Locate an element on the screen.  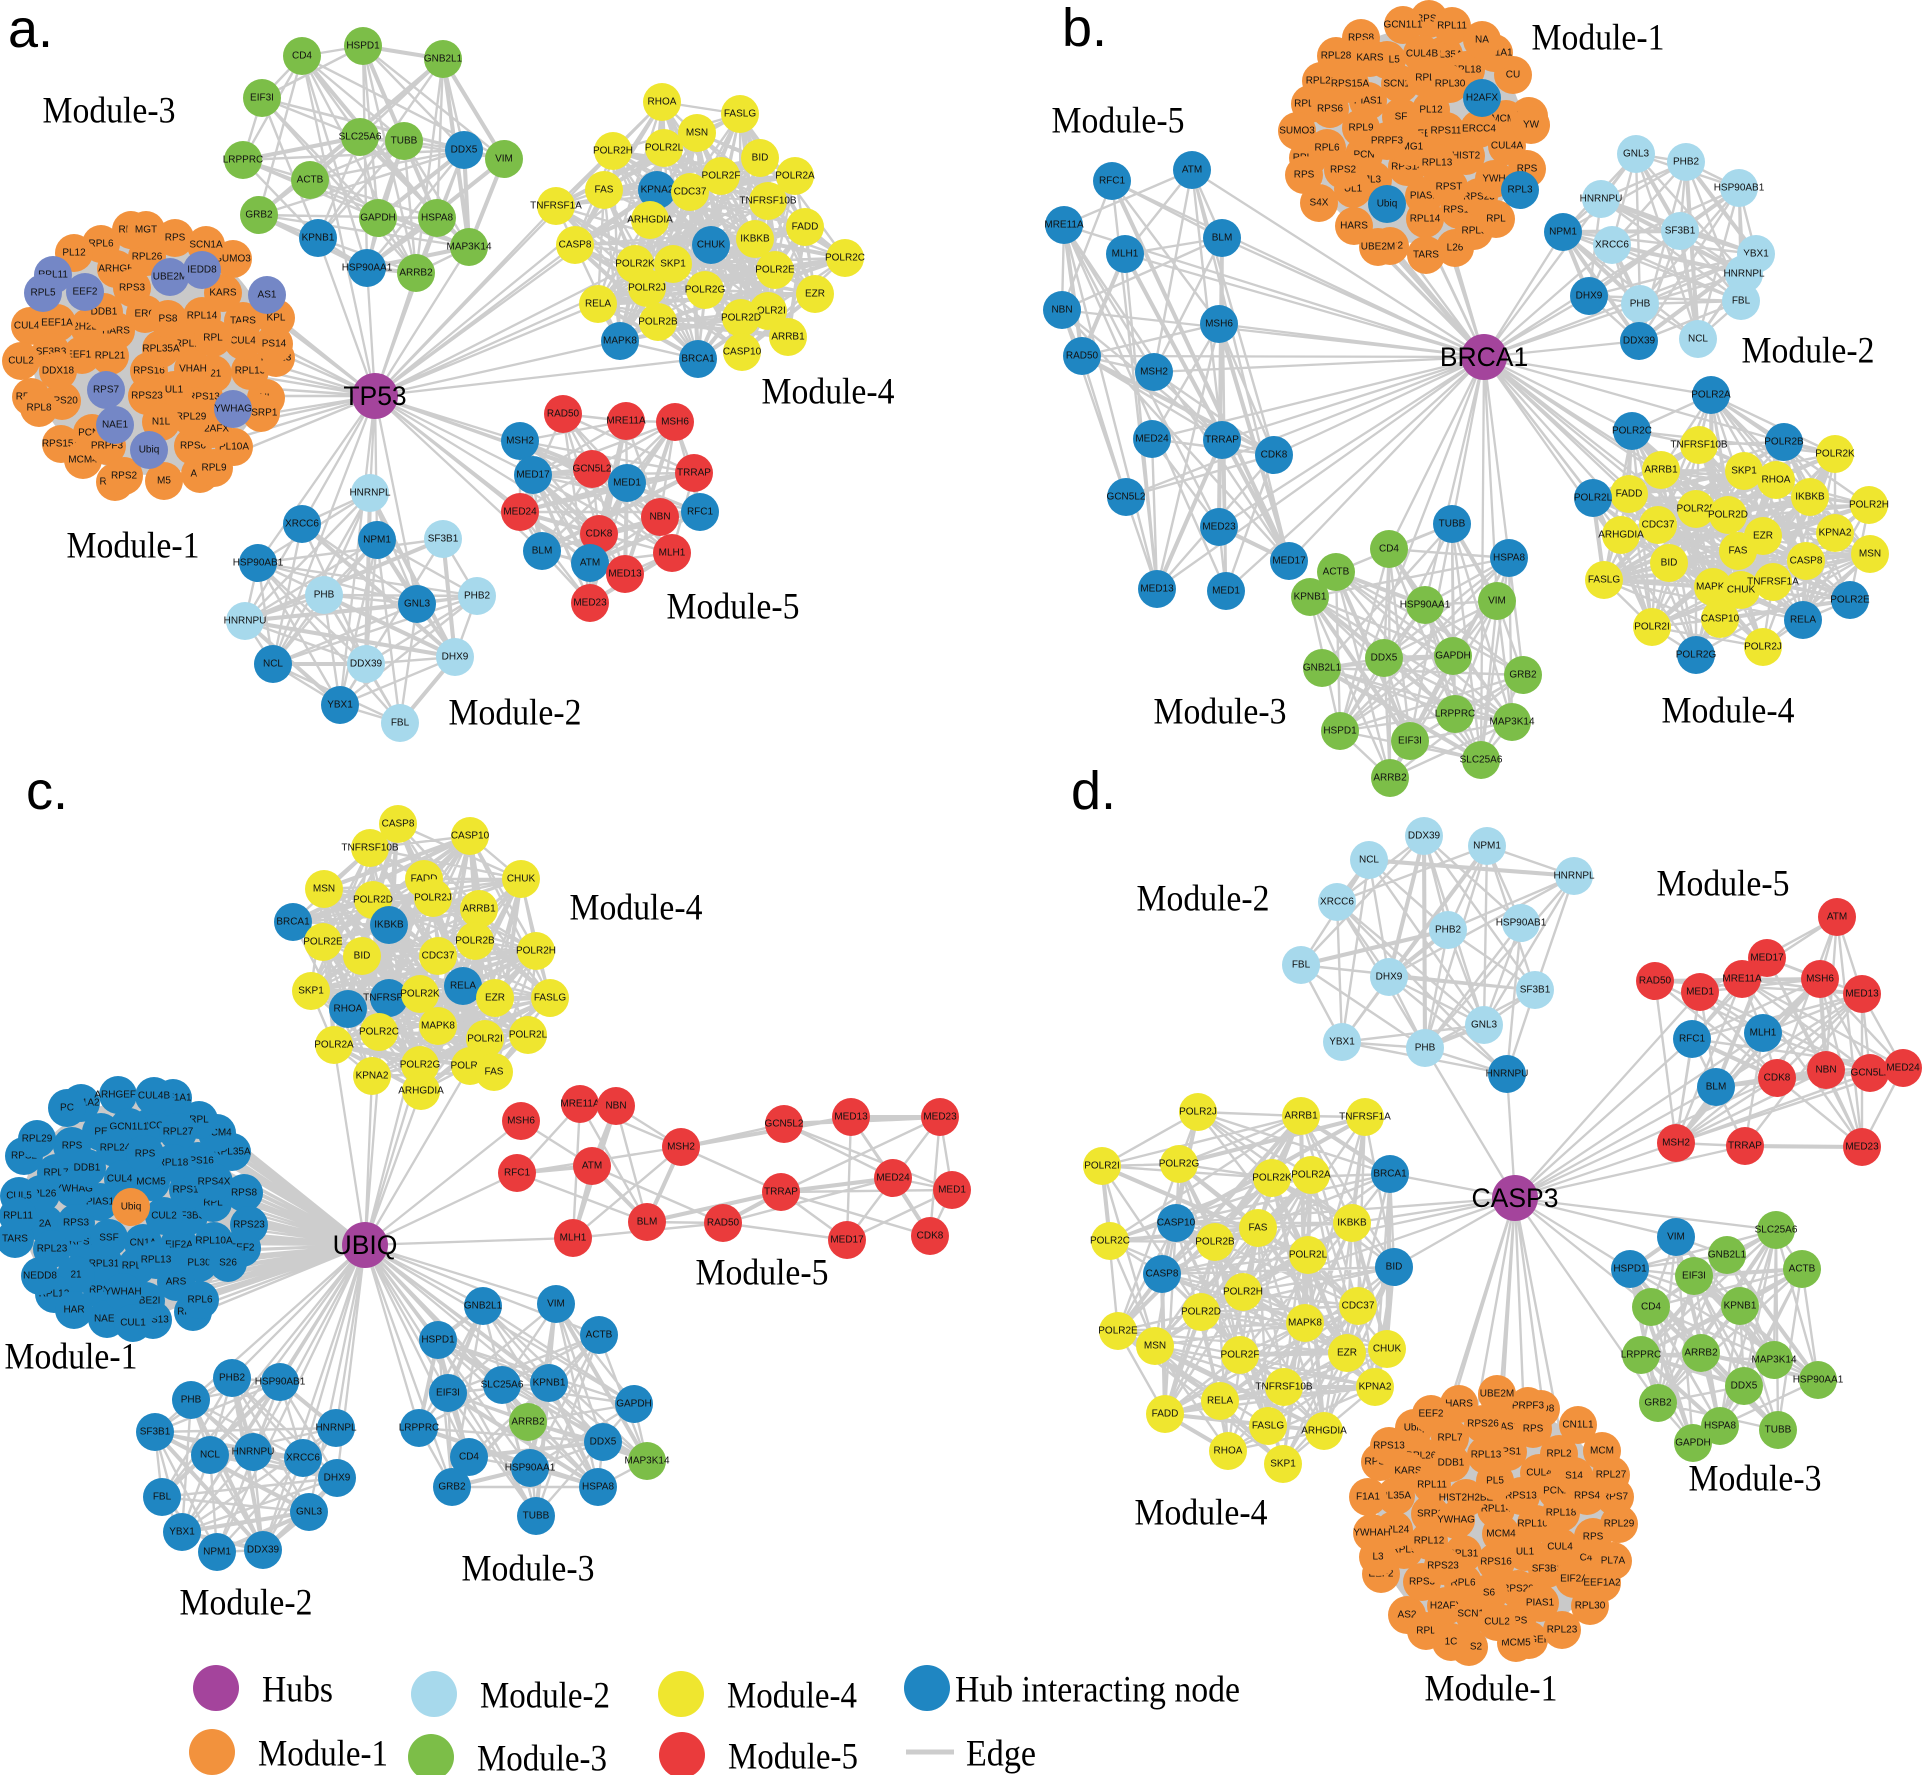
svg-text: JL3 is located at coordinates (1373, 180).